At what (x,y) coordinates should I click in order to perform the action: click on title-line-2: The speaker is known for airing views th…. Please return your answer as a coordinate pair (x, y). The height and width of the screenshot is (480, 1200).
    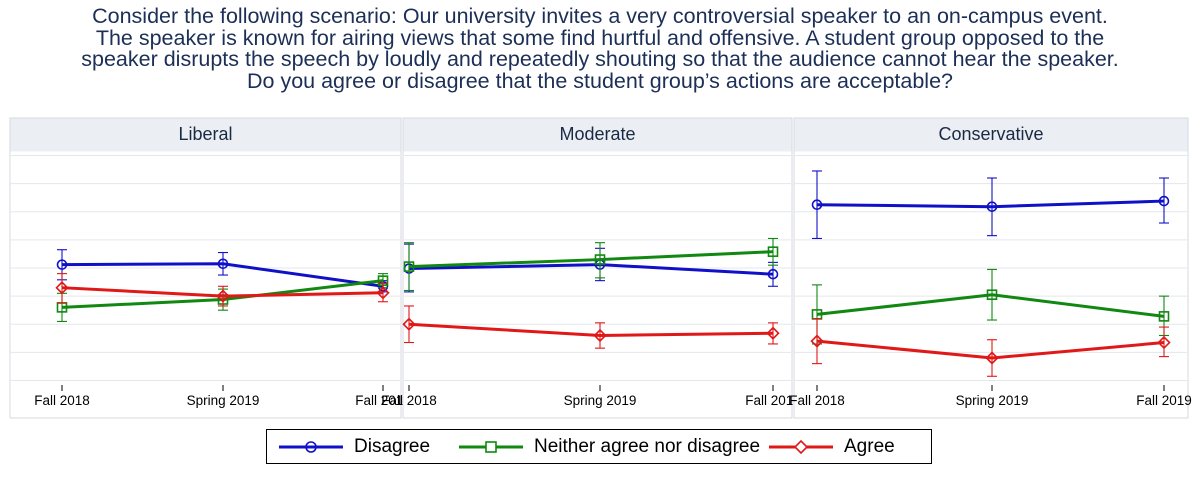
    Looking at the image, I should click on (600, 37).